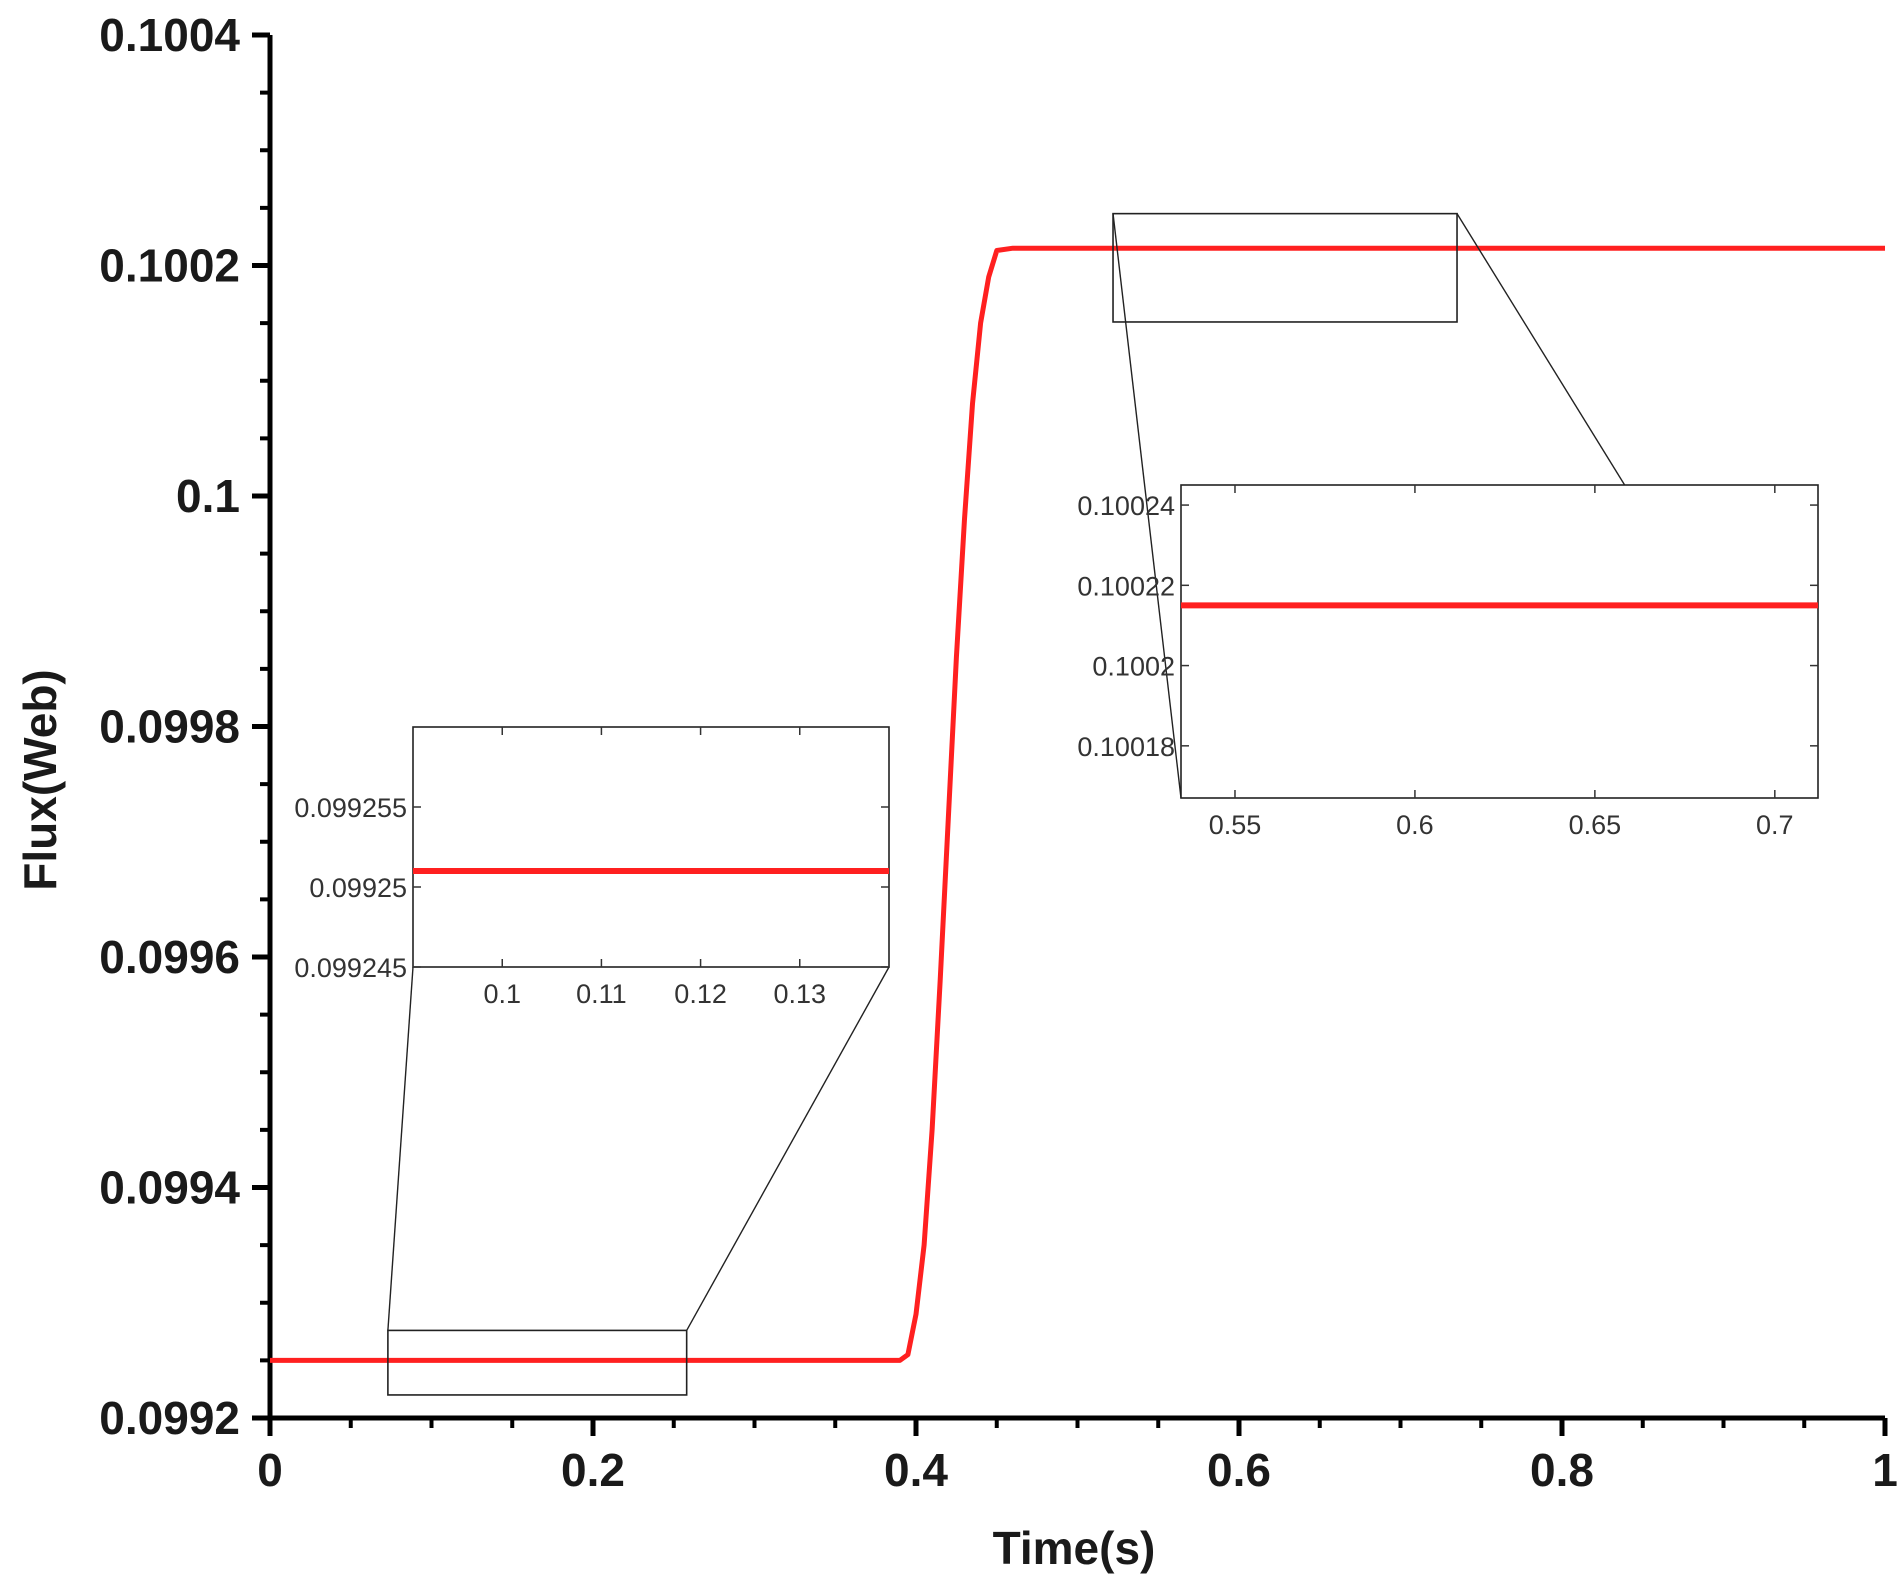 The width and height of the screenshot is (1899, 1589). I want to click on inset-x-tick-label: 0.7, so click(1775, 825).